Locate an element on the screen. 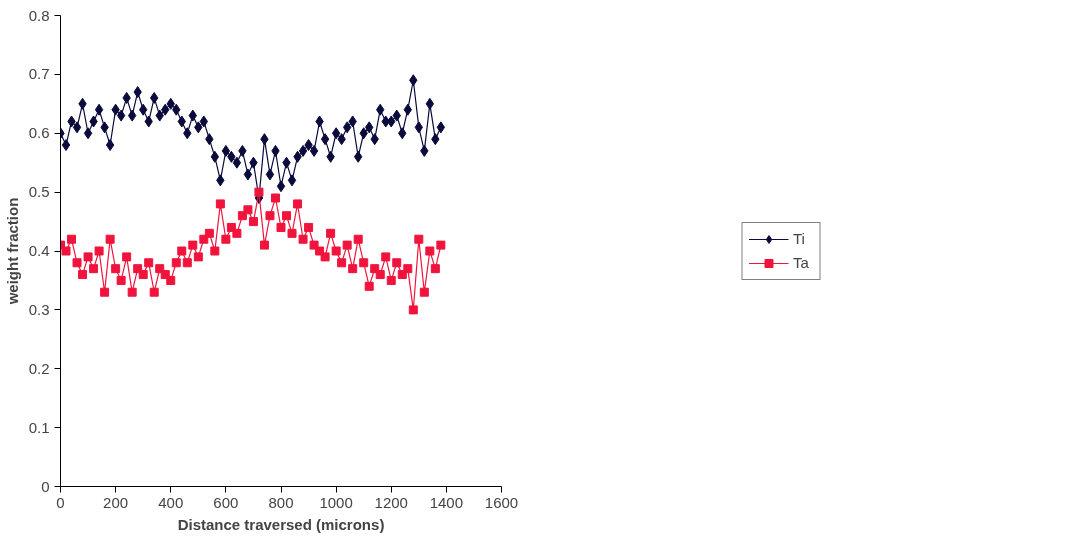  y-axis-title: weight fraction is located at coordinates (12, 251).